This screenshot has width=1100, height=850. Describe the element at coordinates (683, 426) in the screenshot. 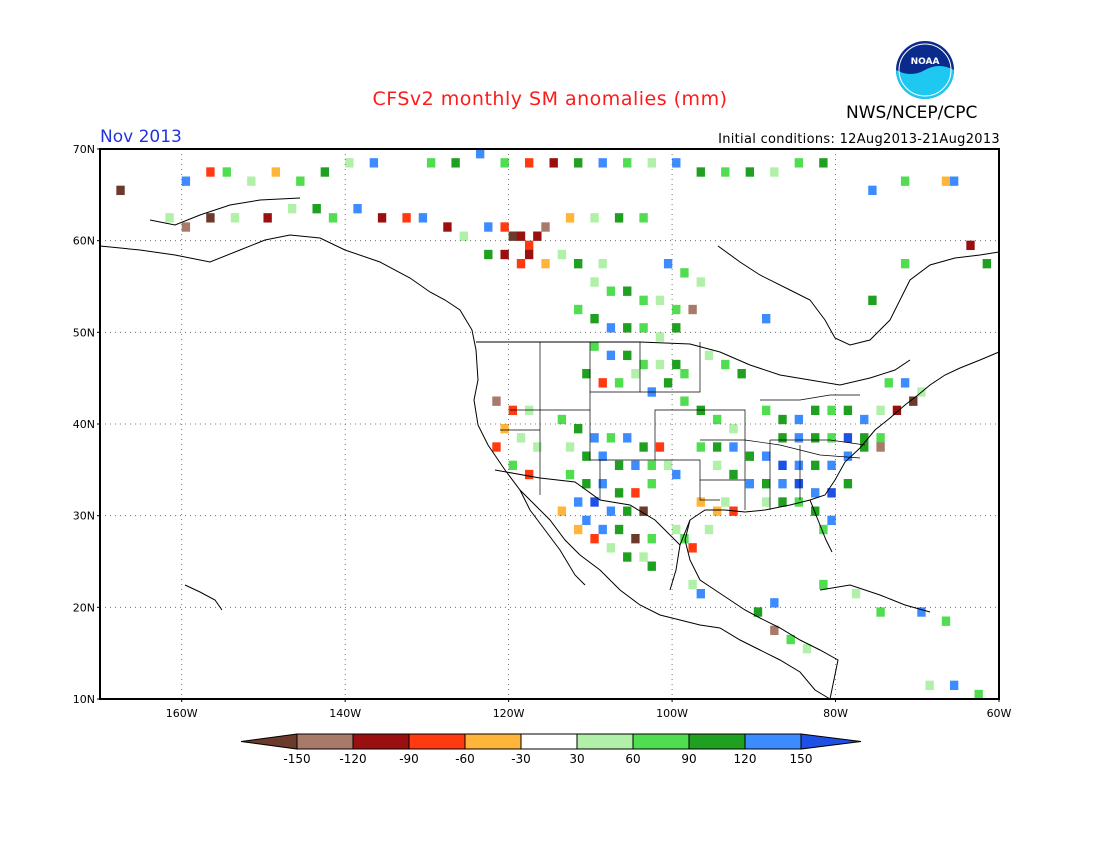

I see `state-borders` at that location.